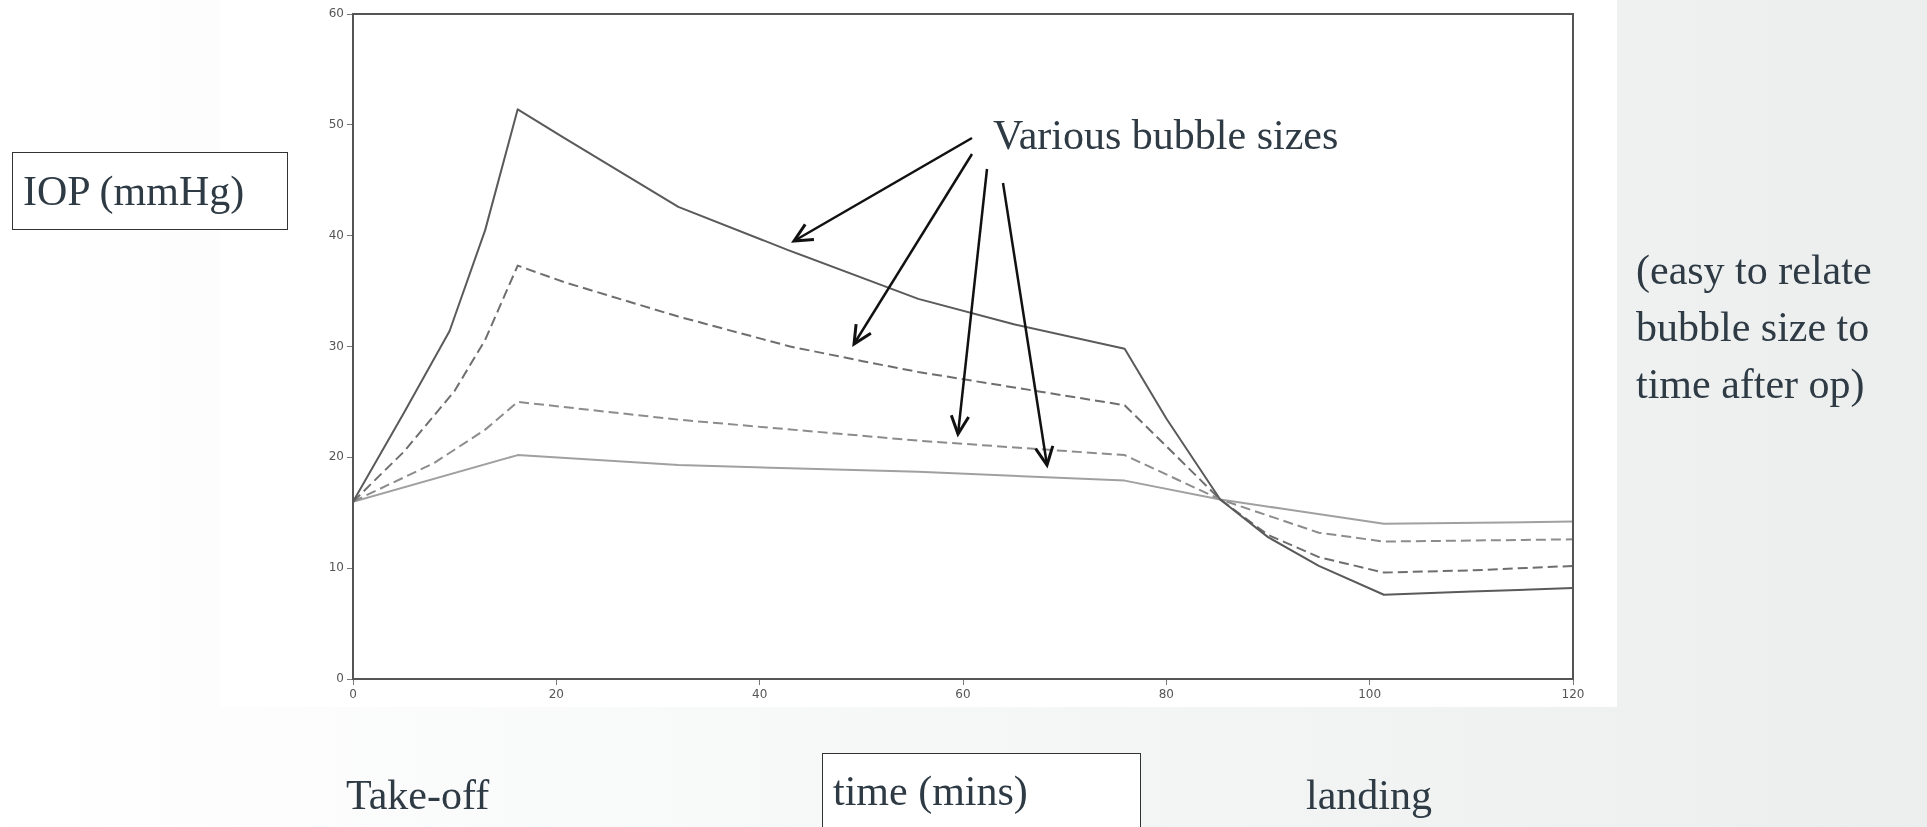 The width and height of the screenshot is (1927, 827). Describe the element at coordinates (340, 678) in the screenshot. I see `y-tick-label: 0` at that location.